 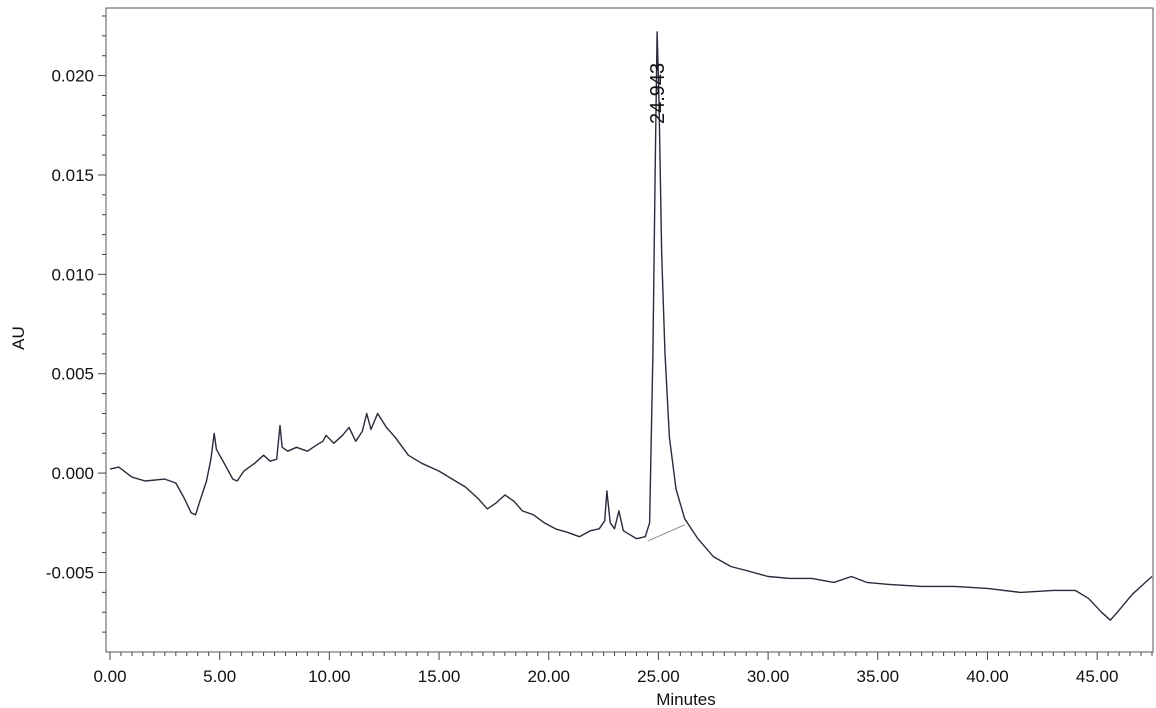 What do you see at coordinates (768, 676) in the screenshot?
I see `x-tick-label: 30.00` at bounding box center [768, 676].